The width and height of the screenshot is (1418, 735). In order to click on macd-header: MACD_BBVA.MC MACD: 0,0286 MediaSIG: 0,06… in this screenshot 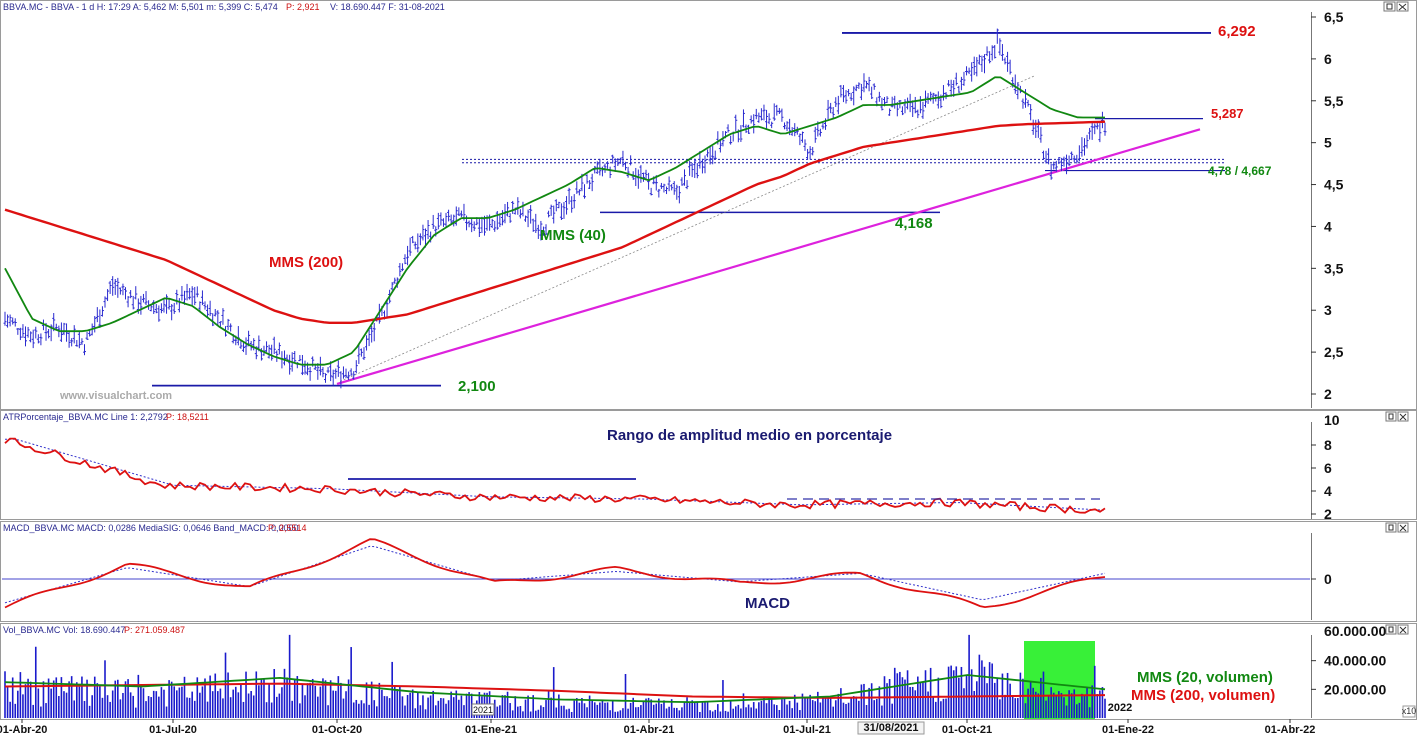, I will do `click(155, 528)`.